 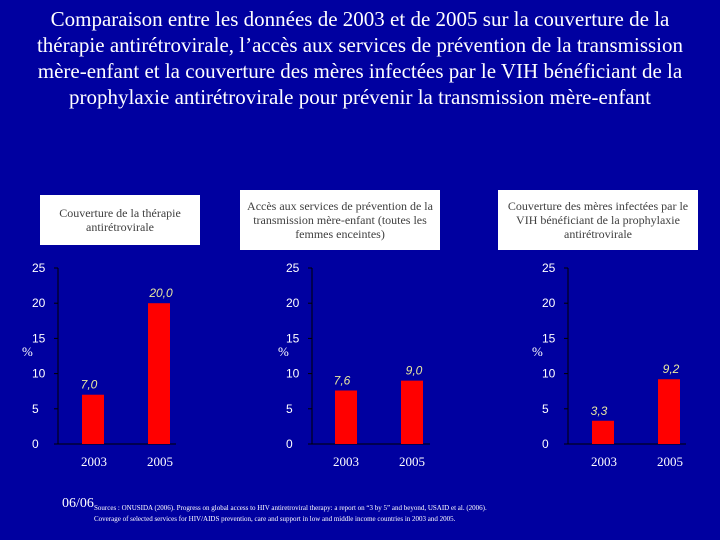 I want to click on data-label: 9,0, so click(x=414, y=371).